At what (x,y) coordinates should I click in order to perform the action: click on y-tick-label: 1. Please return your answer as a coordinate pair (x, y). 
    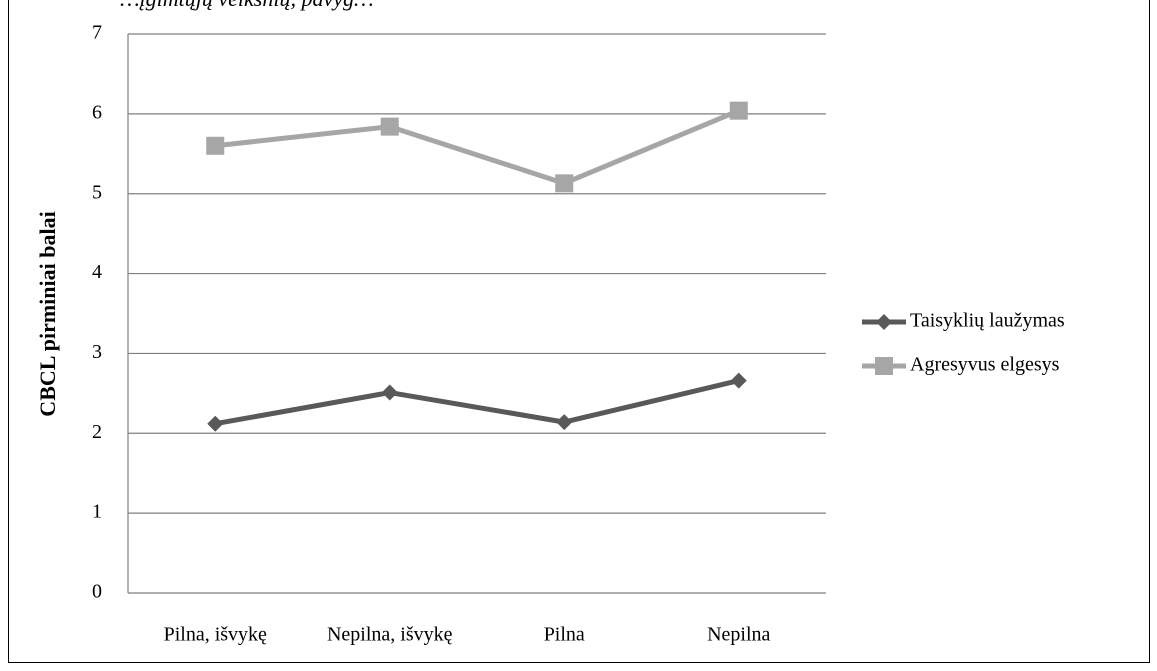
    Looking at the image, I should click on (97, 512).